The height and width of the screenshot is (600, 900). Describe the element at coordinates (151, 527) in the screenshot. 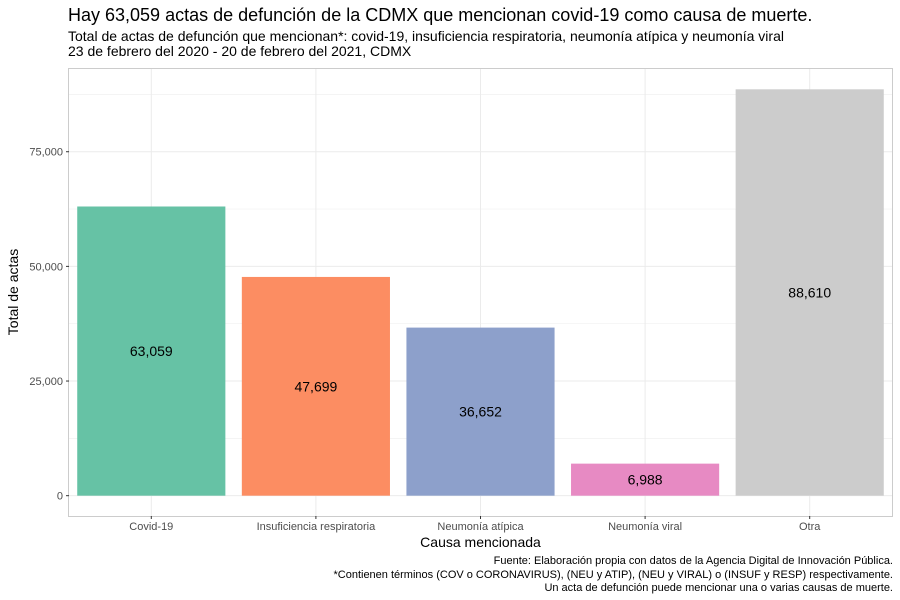

I see `x-tick-label: Covid-19` at that location.